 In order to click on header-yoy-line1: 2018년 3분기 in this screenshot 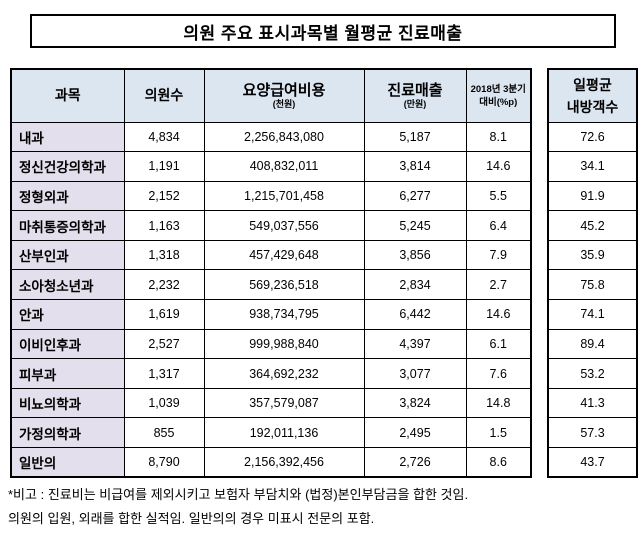, I will do `click(498, 89)`.